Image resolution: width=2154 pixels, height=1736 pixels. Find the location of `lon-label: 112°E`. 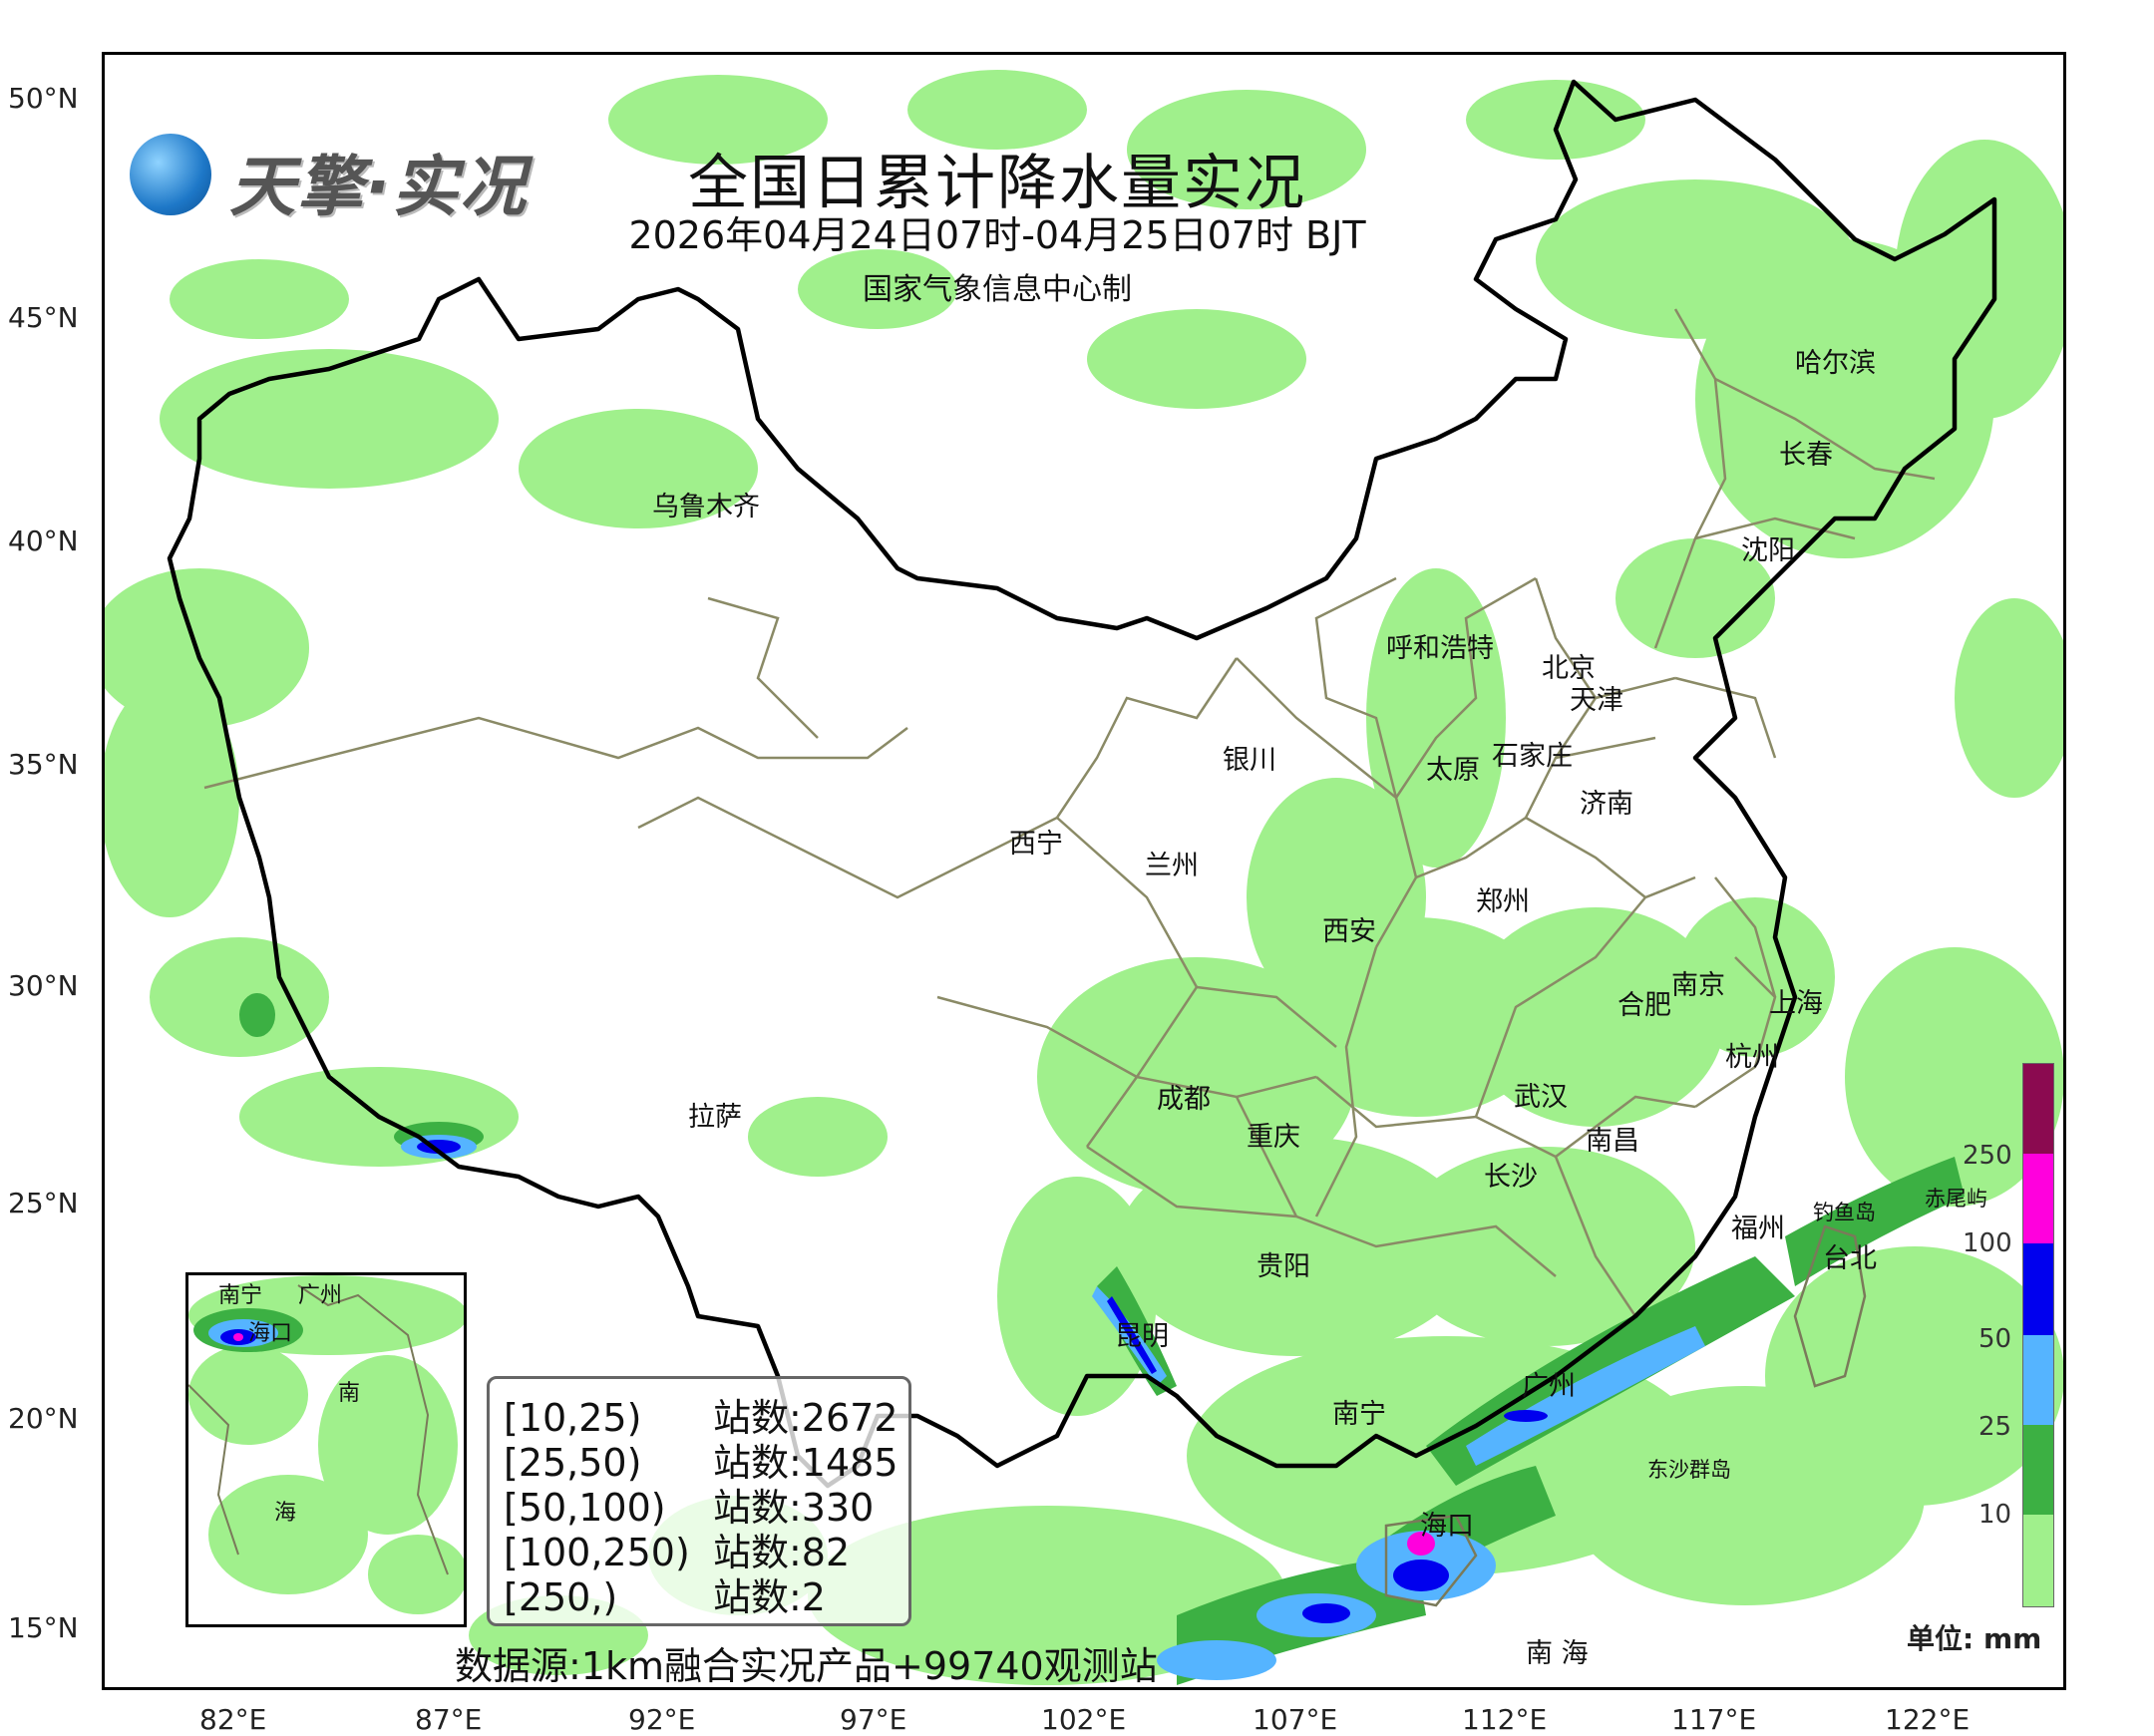

lon-label: 112°E is located at coordinates (1505, 1719).